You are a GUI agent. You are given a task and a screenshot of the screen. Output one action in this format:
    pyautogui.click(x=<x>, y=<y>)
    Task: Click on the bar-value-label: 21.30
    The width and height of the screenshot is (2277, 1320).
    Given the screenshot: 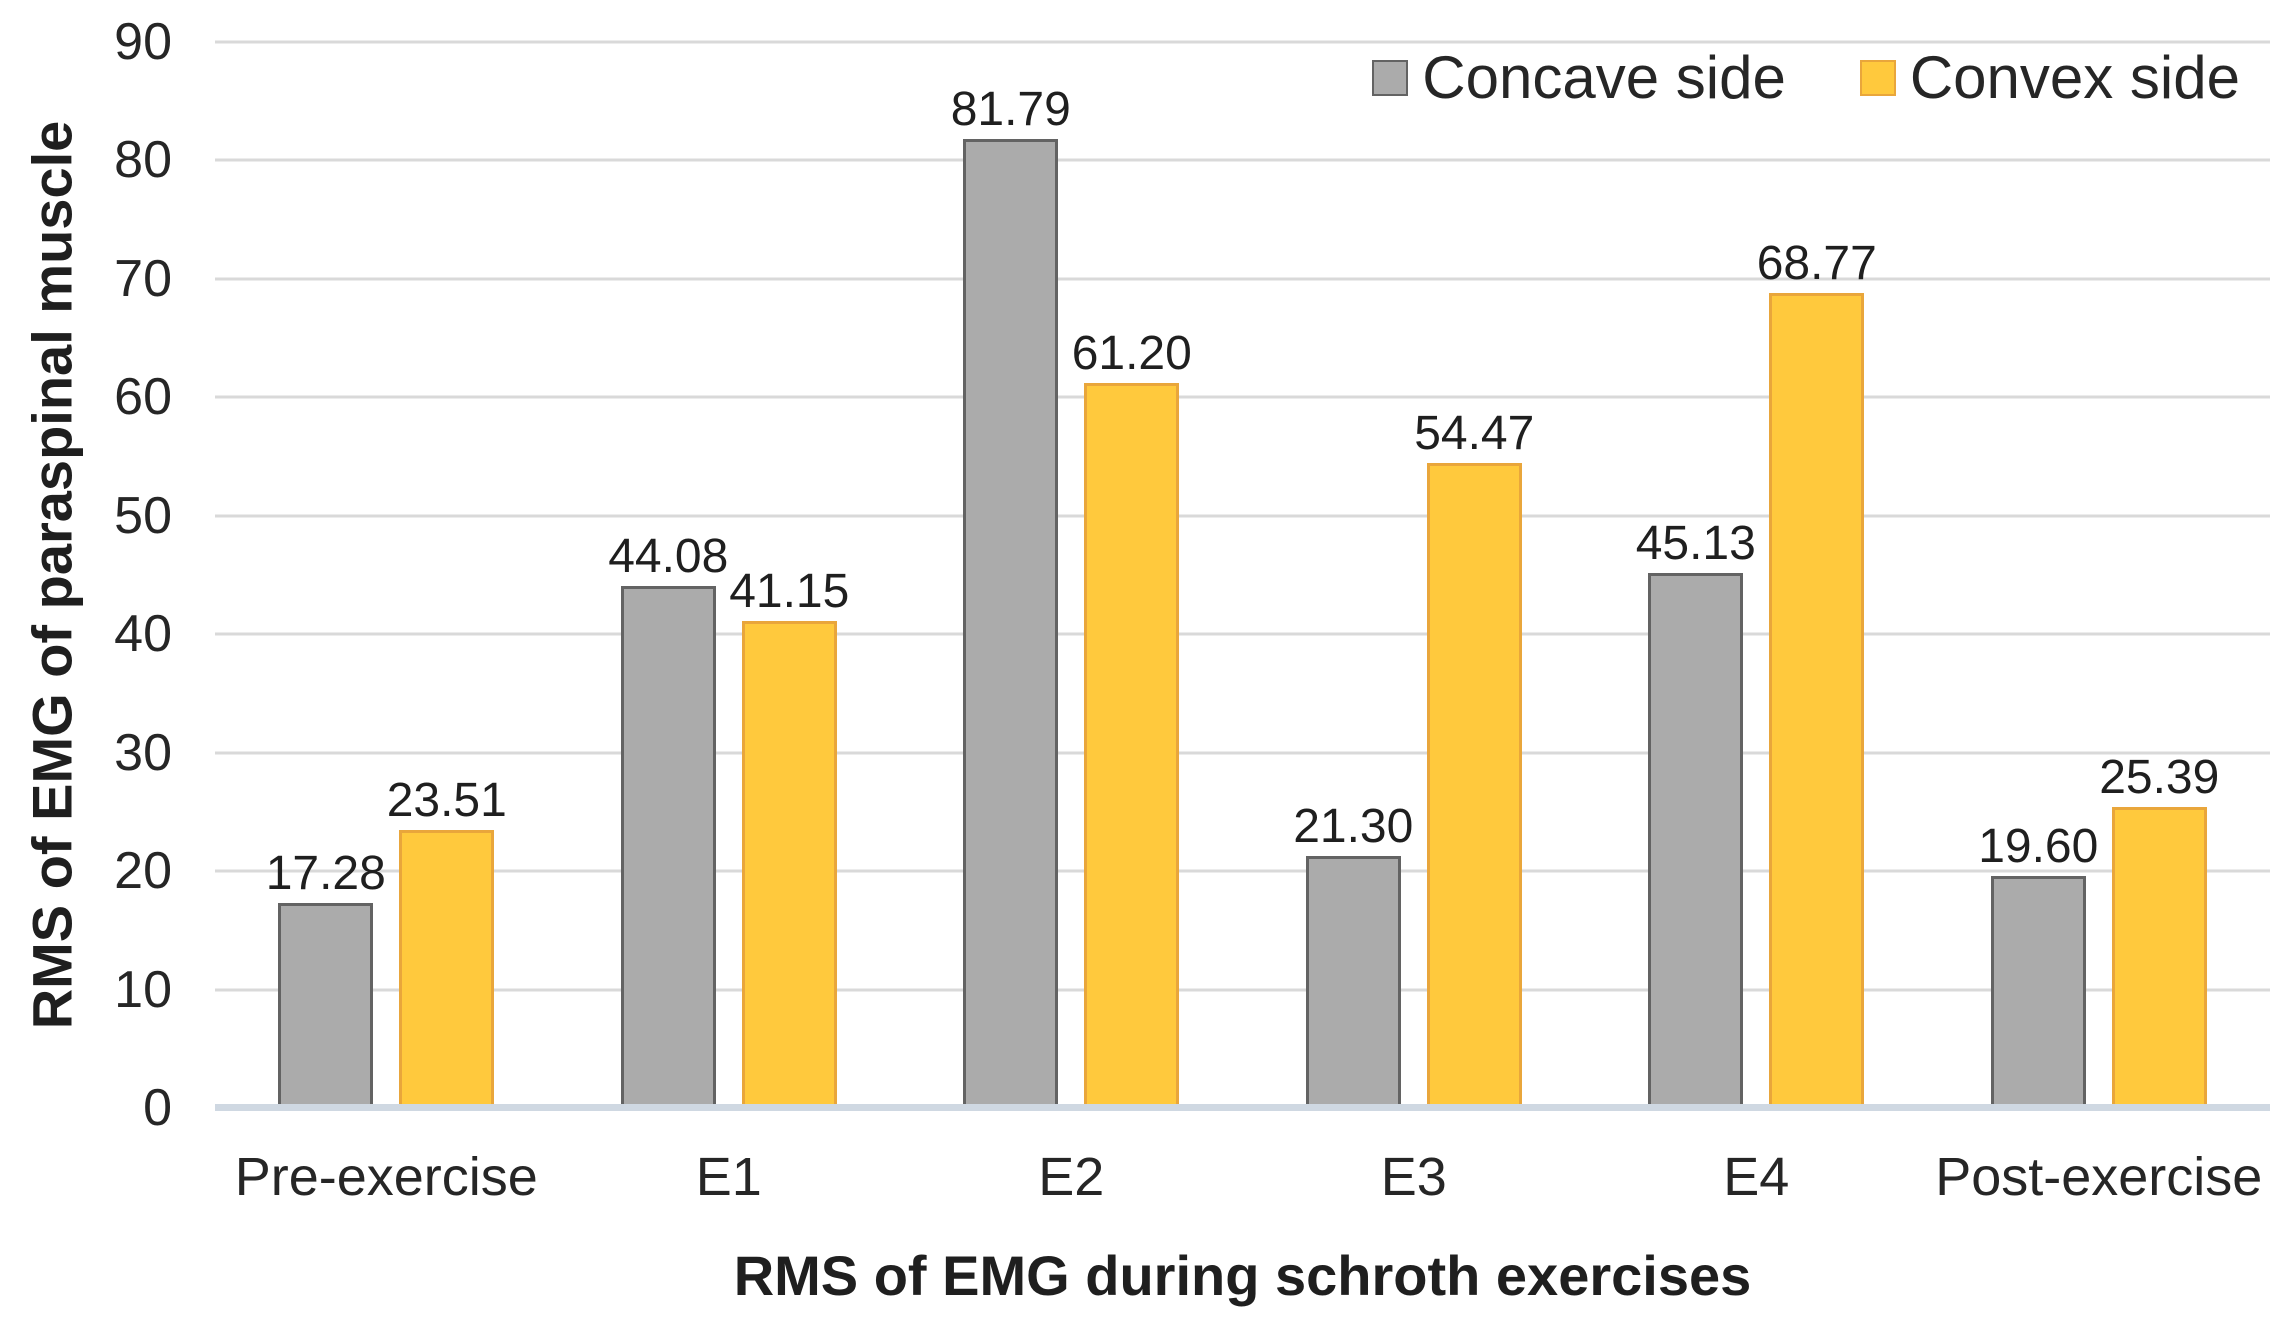 What is the action you would take?
    pyautogui.click(x=1353, y=826)
    